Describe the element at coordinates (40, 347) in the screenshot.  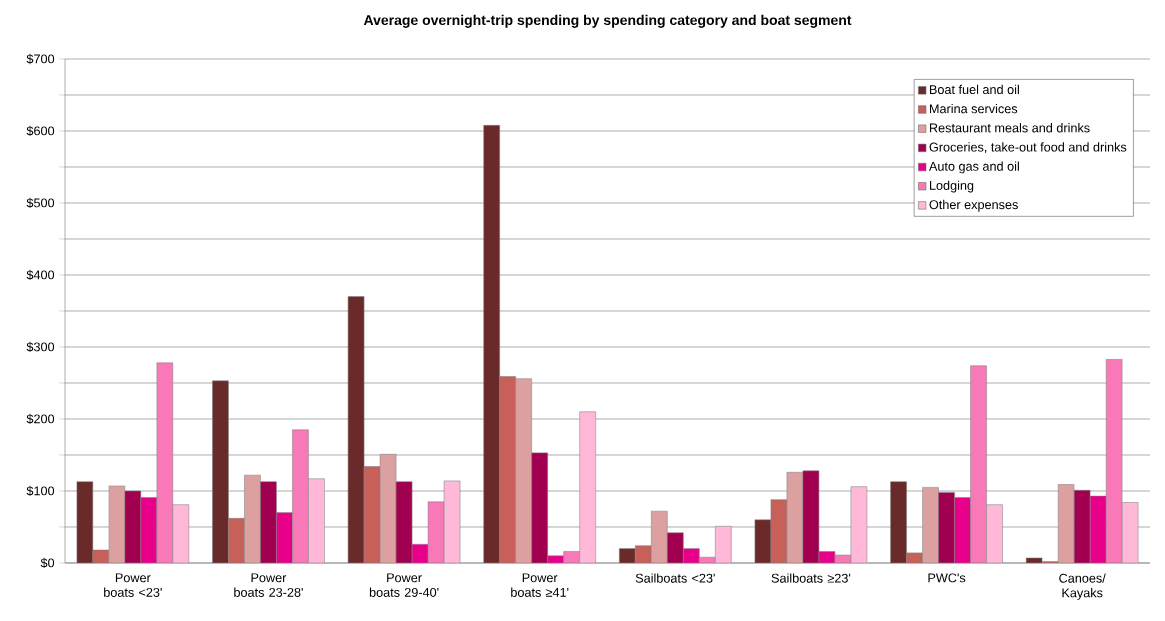
I see `y-tick-label: $300` at that location.